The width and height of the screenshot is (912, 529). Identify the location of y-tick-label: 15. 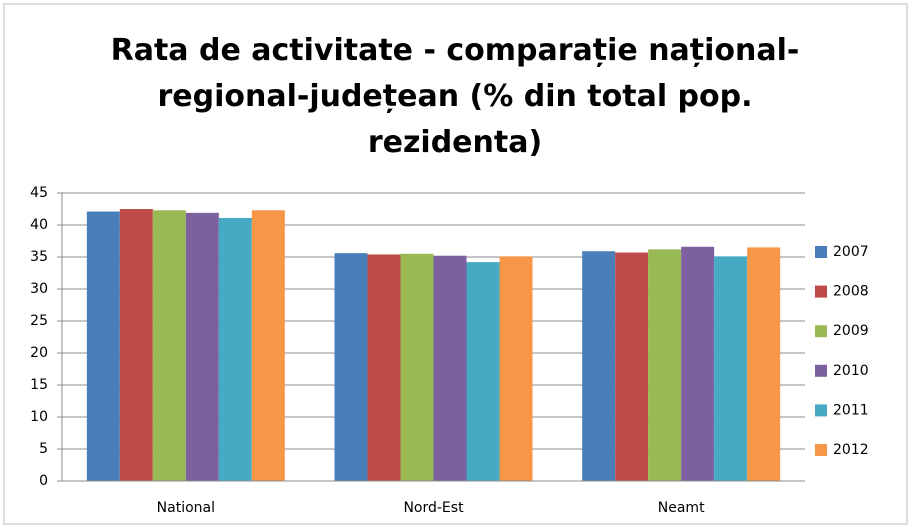
(39, 385).